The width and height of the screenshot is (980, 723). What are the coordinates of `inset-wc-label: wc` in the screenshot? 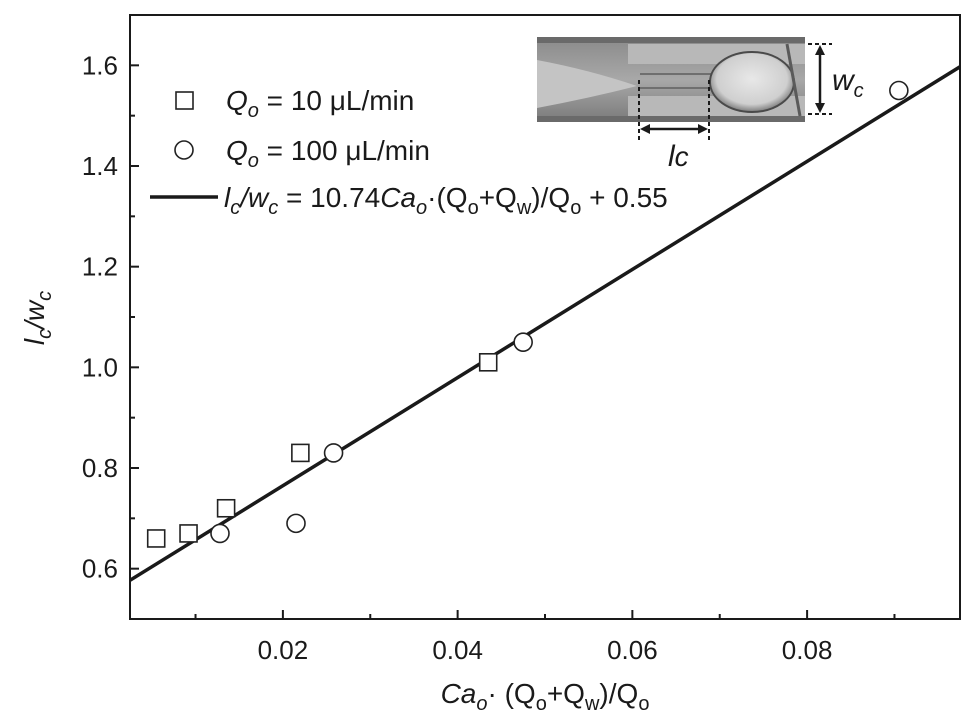 It's located at (848, 83).